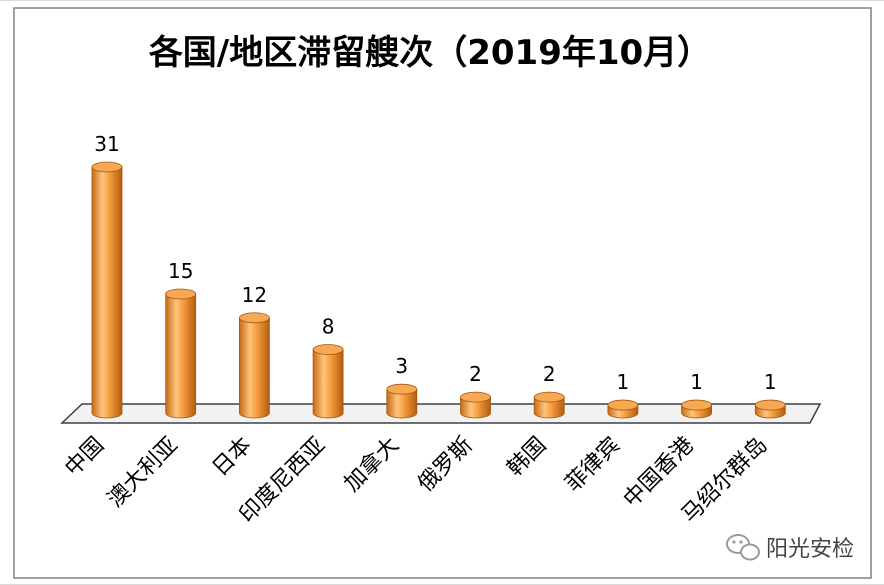  I want to click on watermark: 阳光安检, so click(790, 548).